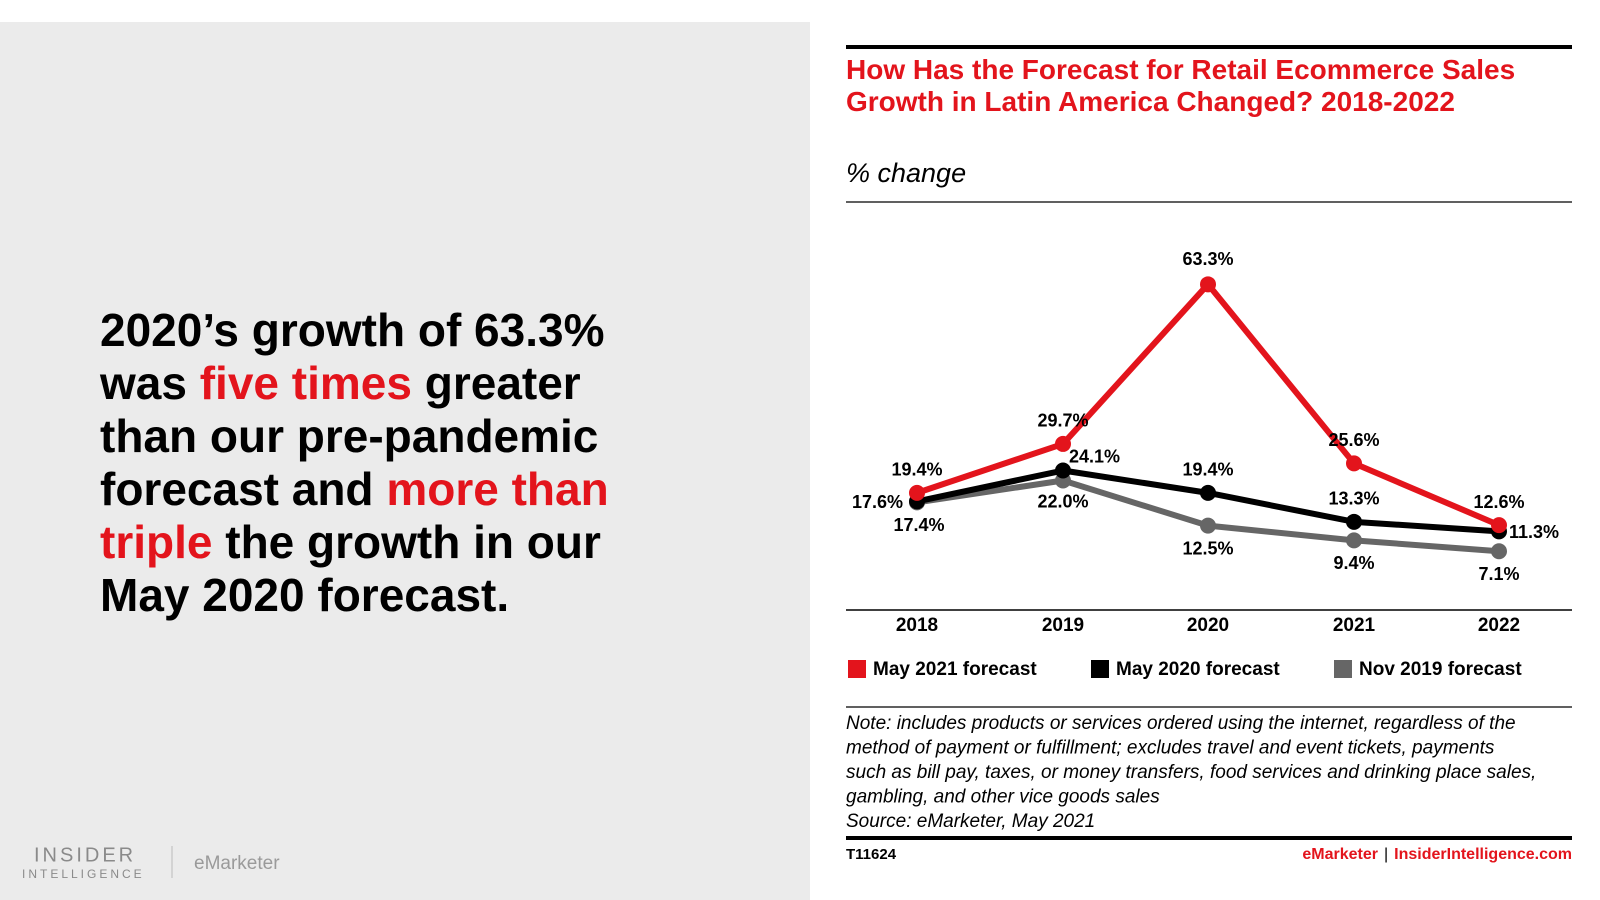 The image size is (1600, 900). What do you see at coordinates (1353, 499) in the screenshot?
I see `data-label: 13.3%` at bounding box center [1353, 499].